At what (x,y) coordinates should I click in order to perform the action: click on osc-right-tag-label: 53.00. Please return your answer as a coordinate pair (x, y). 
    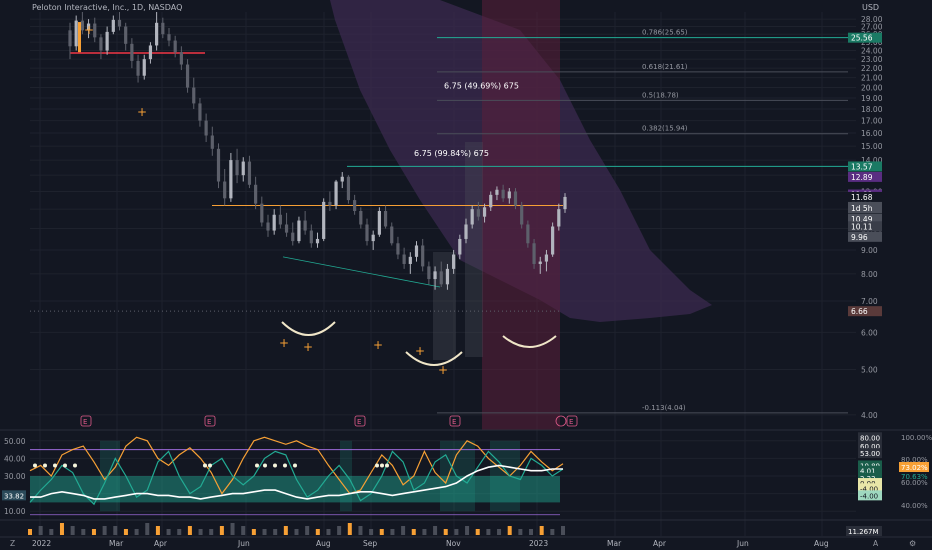
    Looking at the image, I should click on (870, 454).